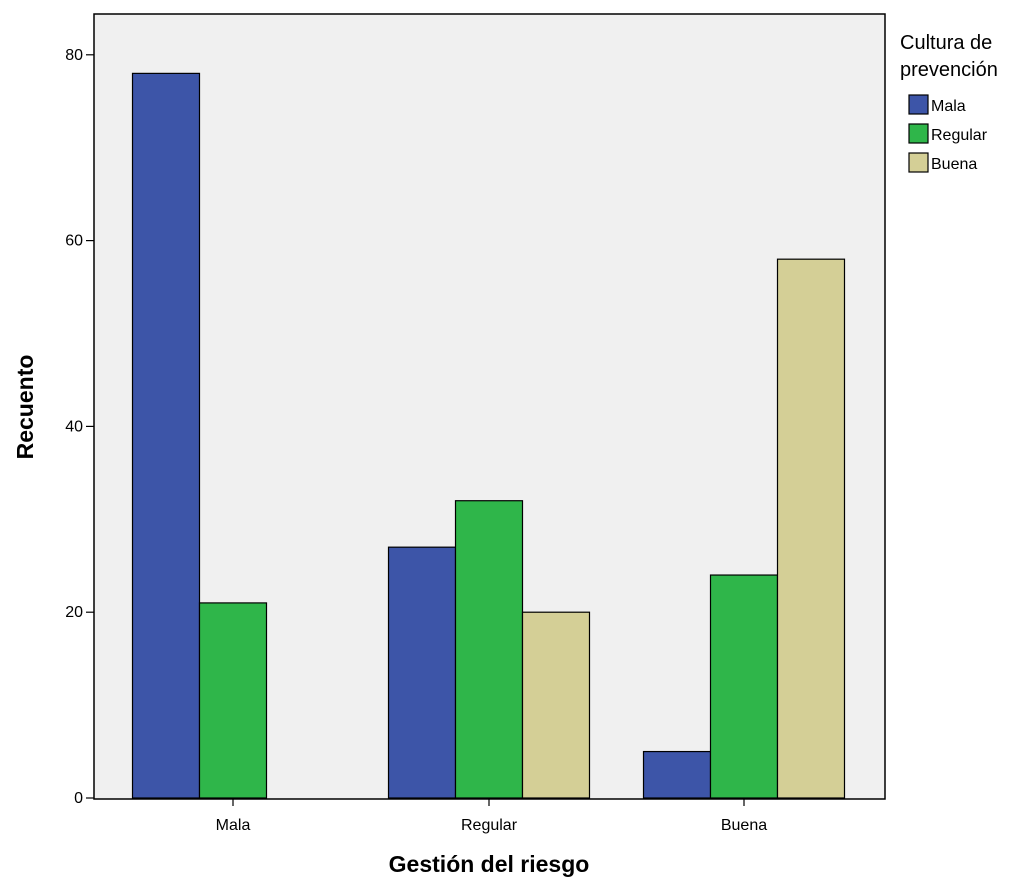  I want to click on x-axis-title: Gestión del riesgo, so click(489, 864).